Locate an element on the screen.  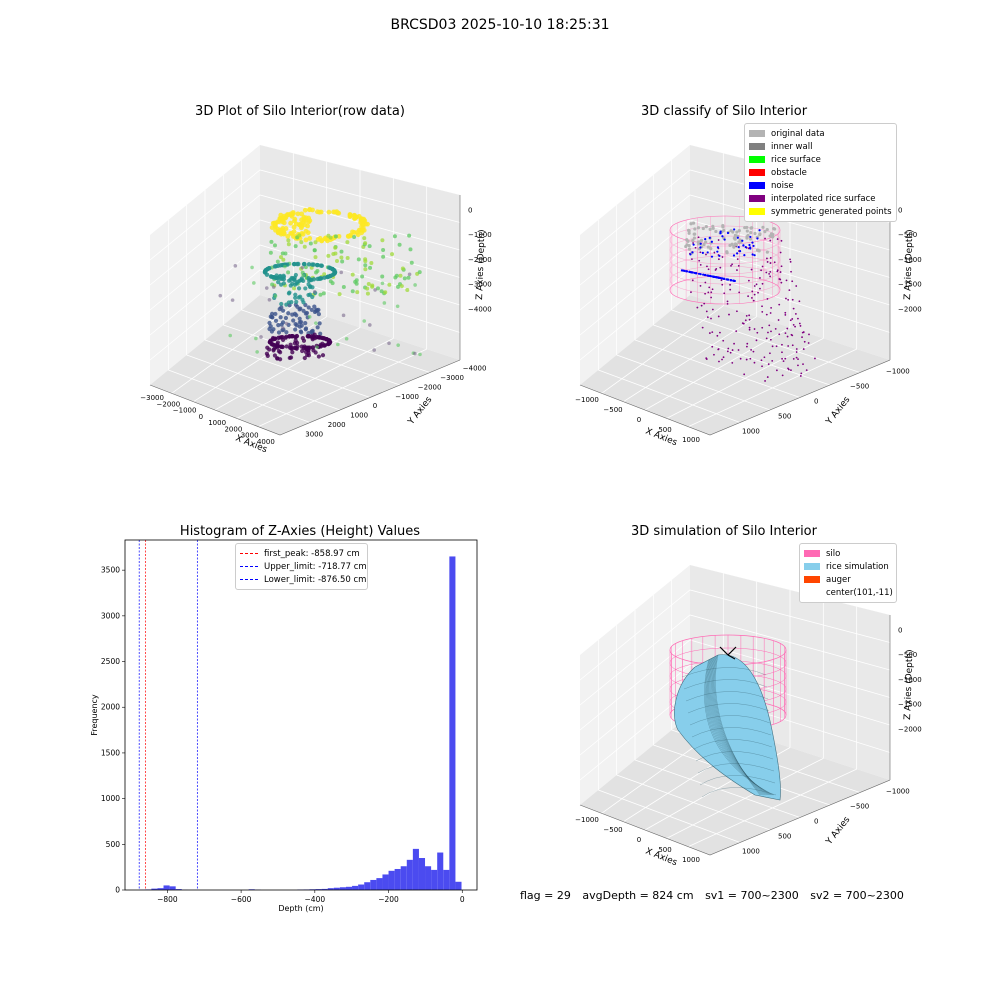
pane-floor is located at coordinates (735, 785).